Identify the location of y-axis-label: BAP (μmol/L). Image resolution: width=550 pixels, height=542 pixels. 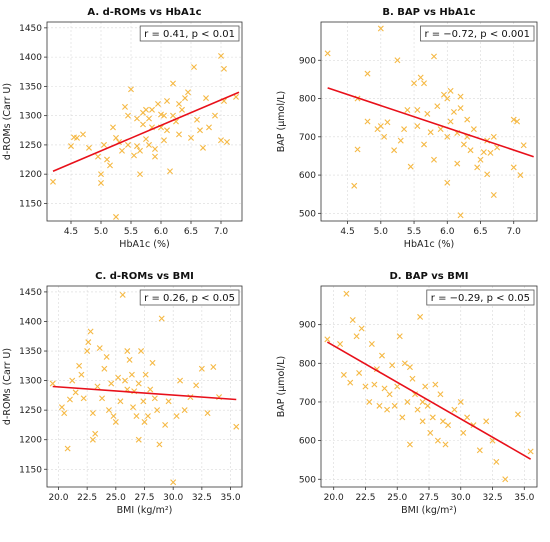
(281, 386).